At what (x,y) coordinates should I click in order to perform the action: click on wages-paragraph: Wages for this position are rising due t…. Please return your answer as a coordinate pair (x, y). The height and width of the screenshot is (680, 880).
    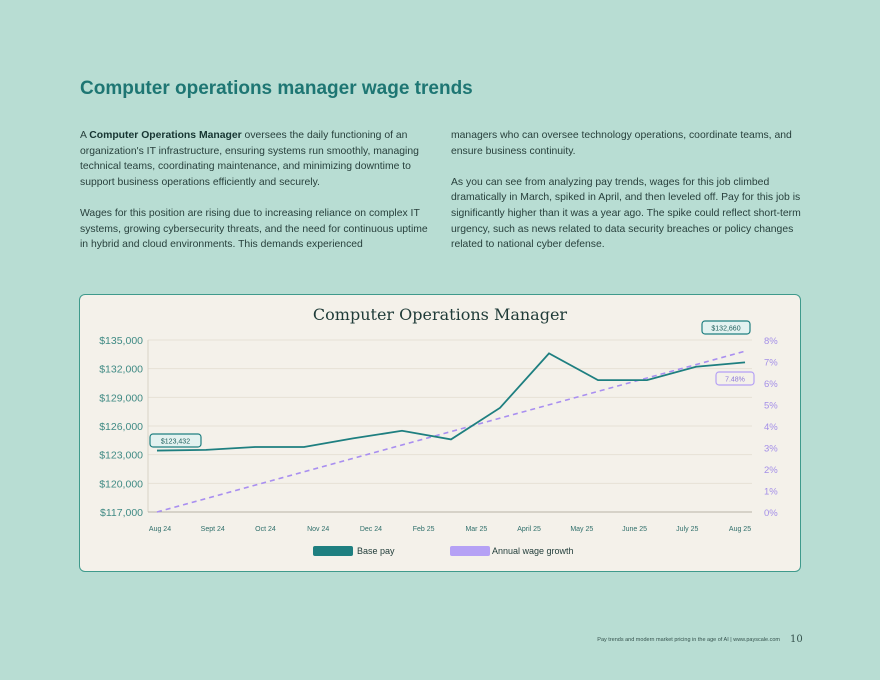
    Looking at the image, I should click on (254, 229).